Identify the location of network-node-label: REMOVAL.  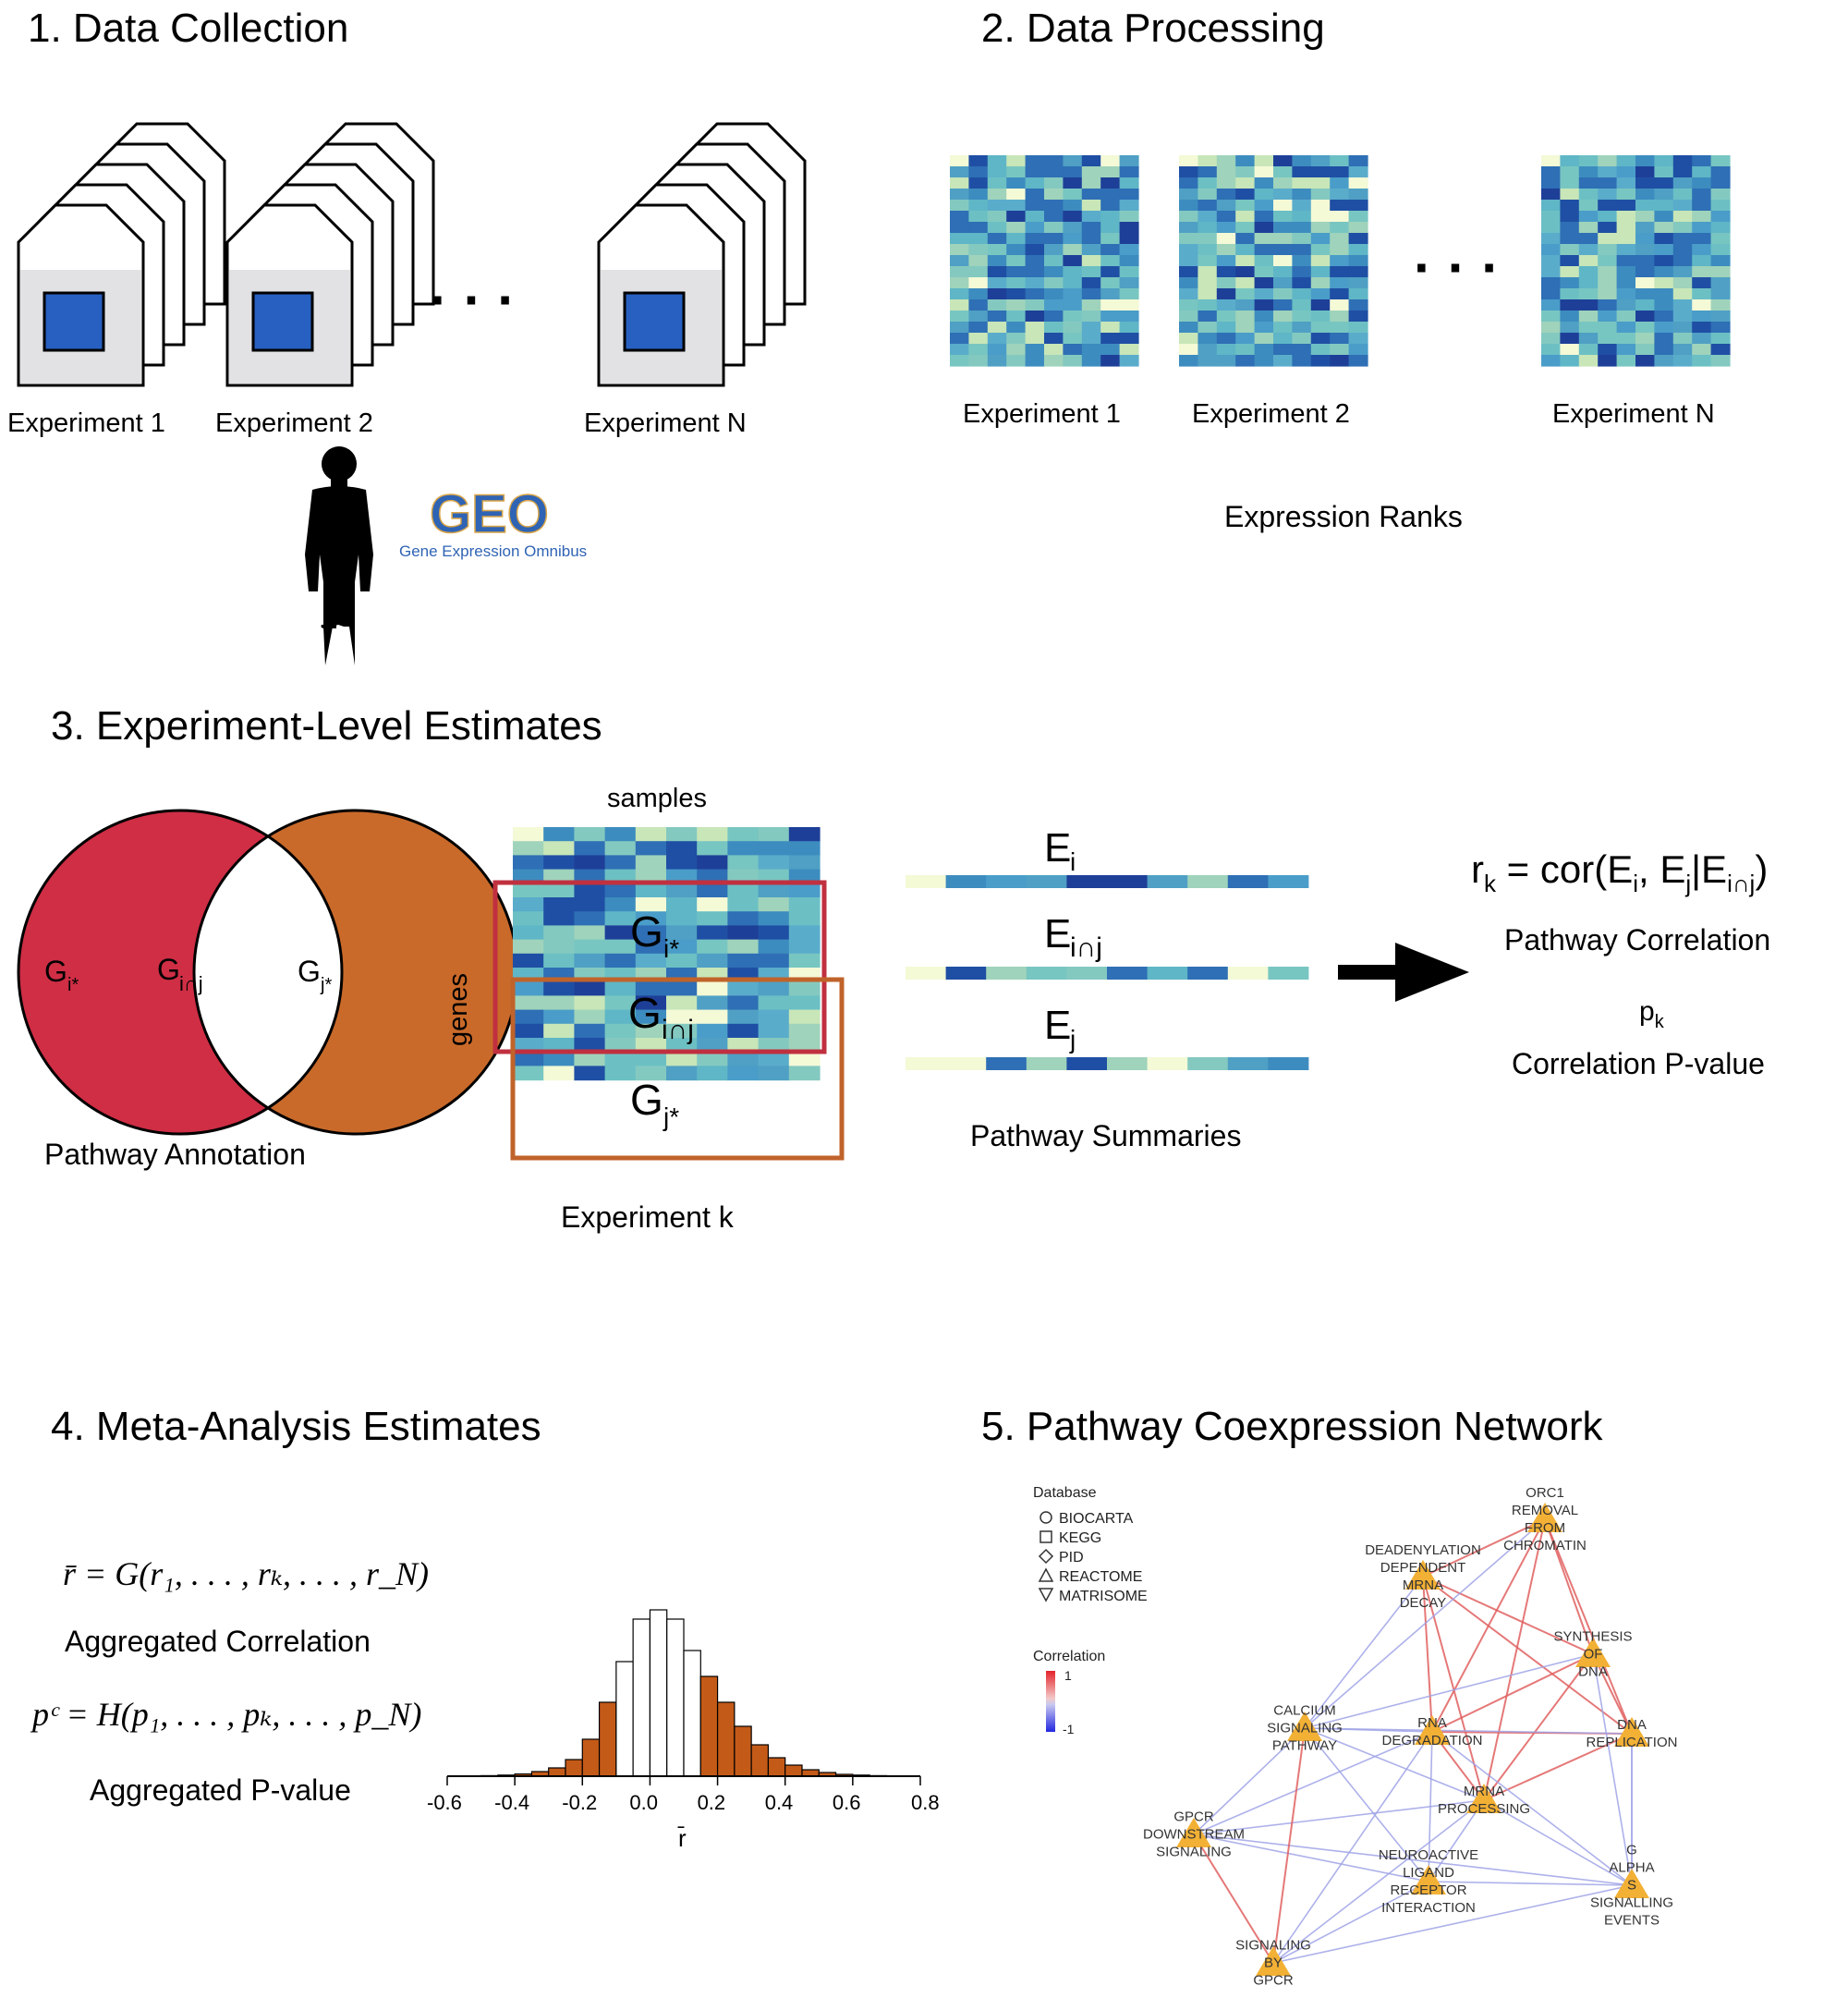
(1545, 1510).